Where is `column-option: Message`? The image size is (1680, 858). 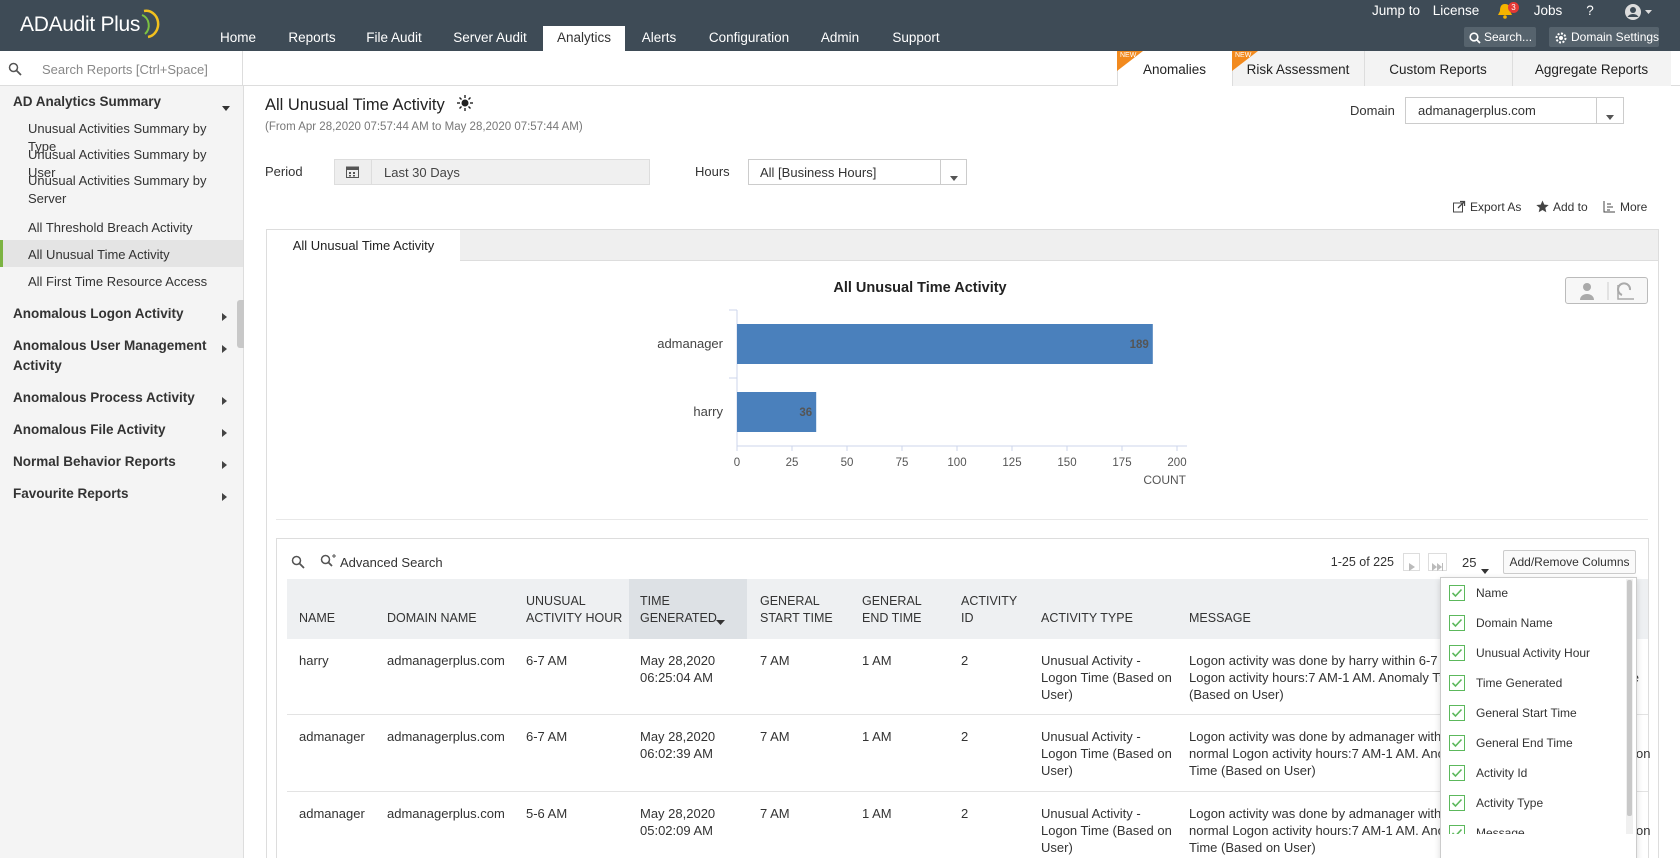
column-option: Message is located at coordinates (1500, 830).